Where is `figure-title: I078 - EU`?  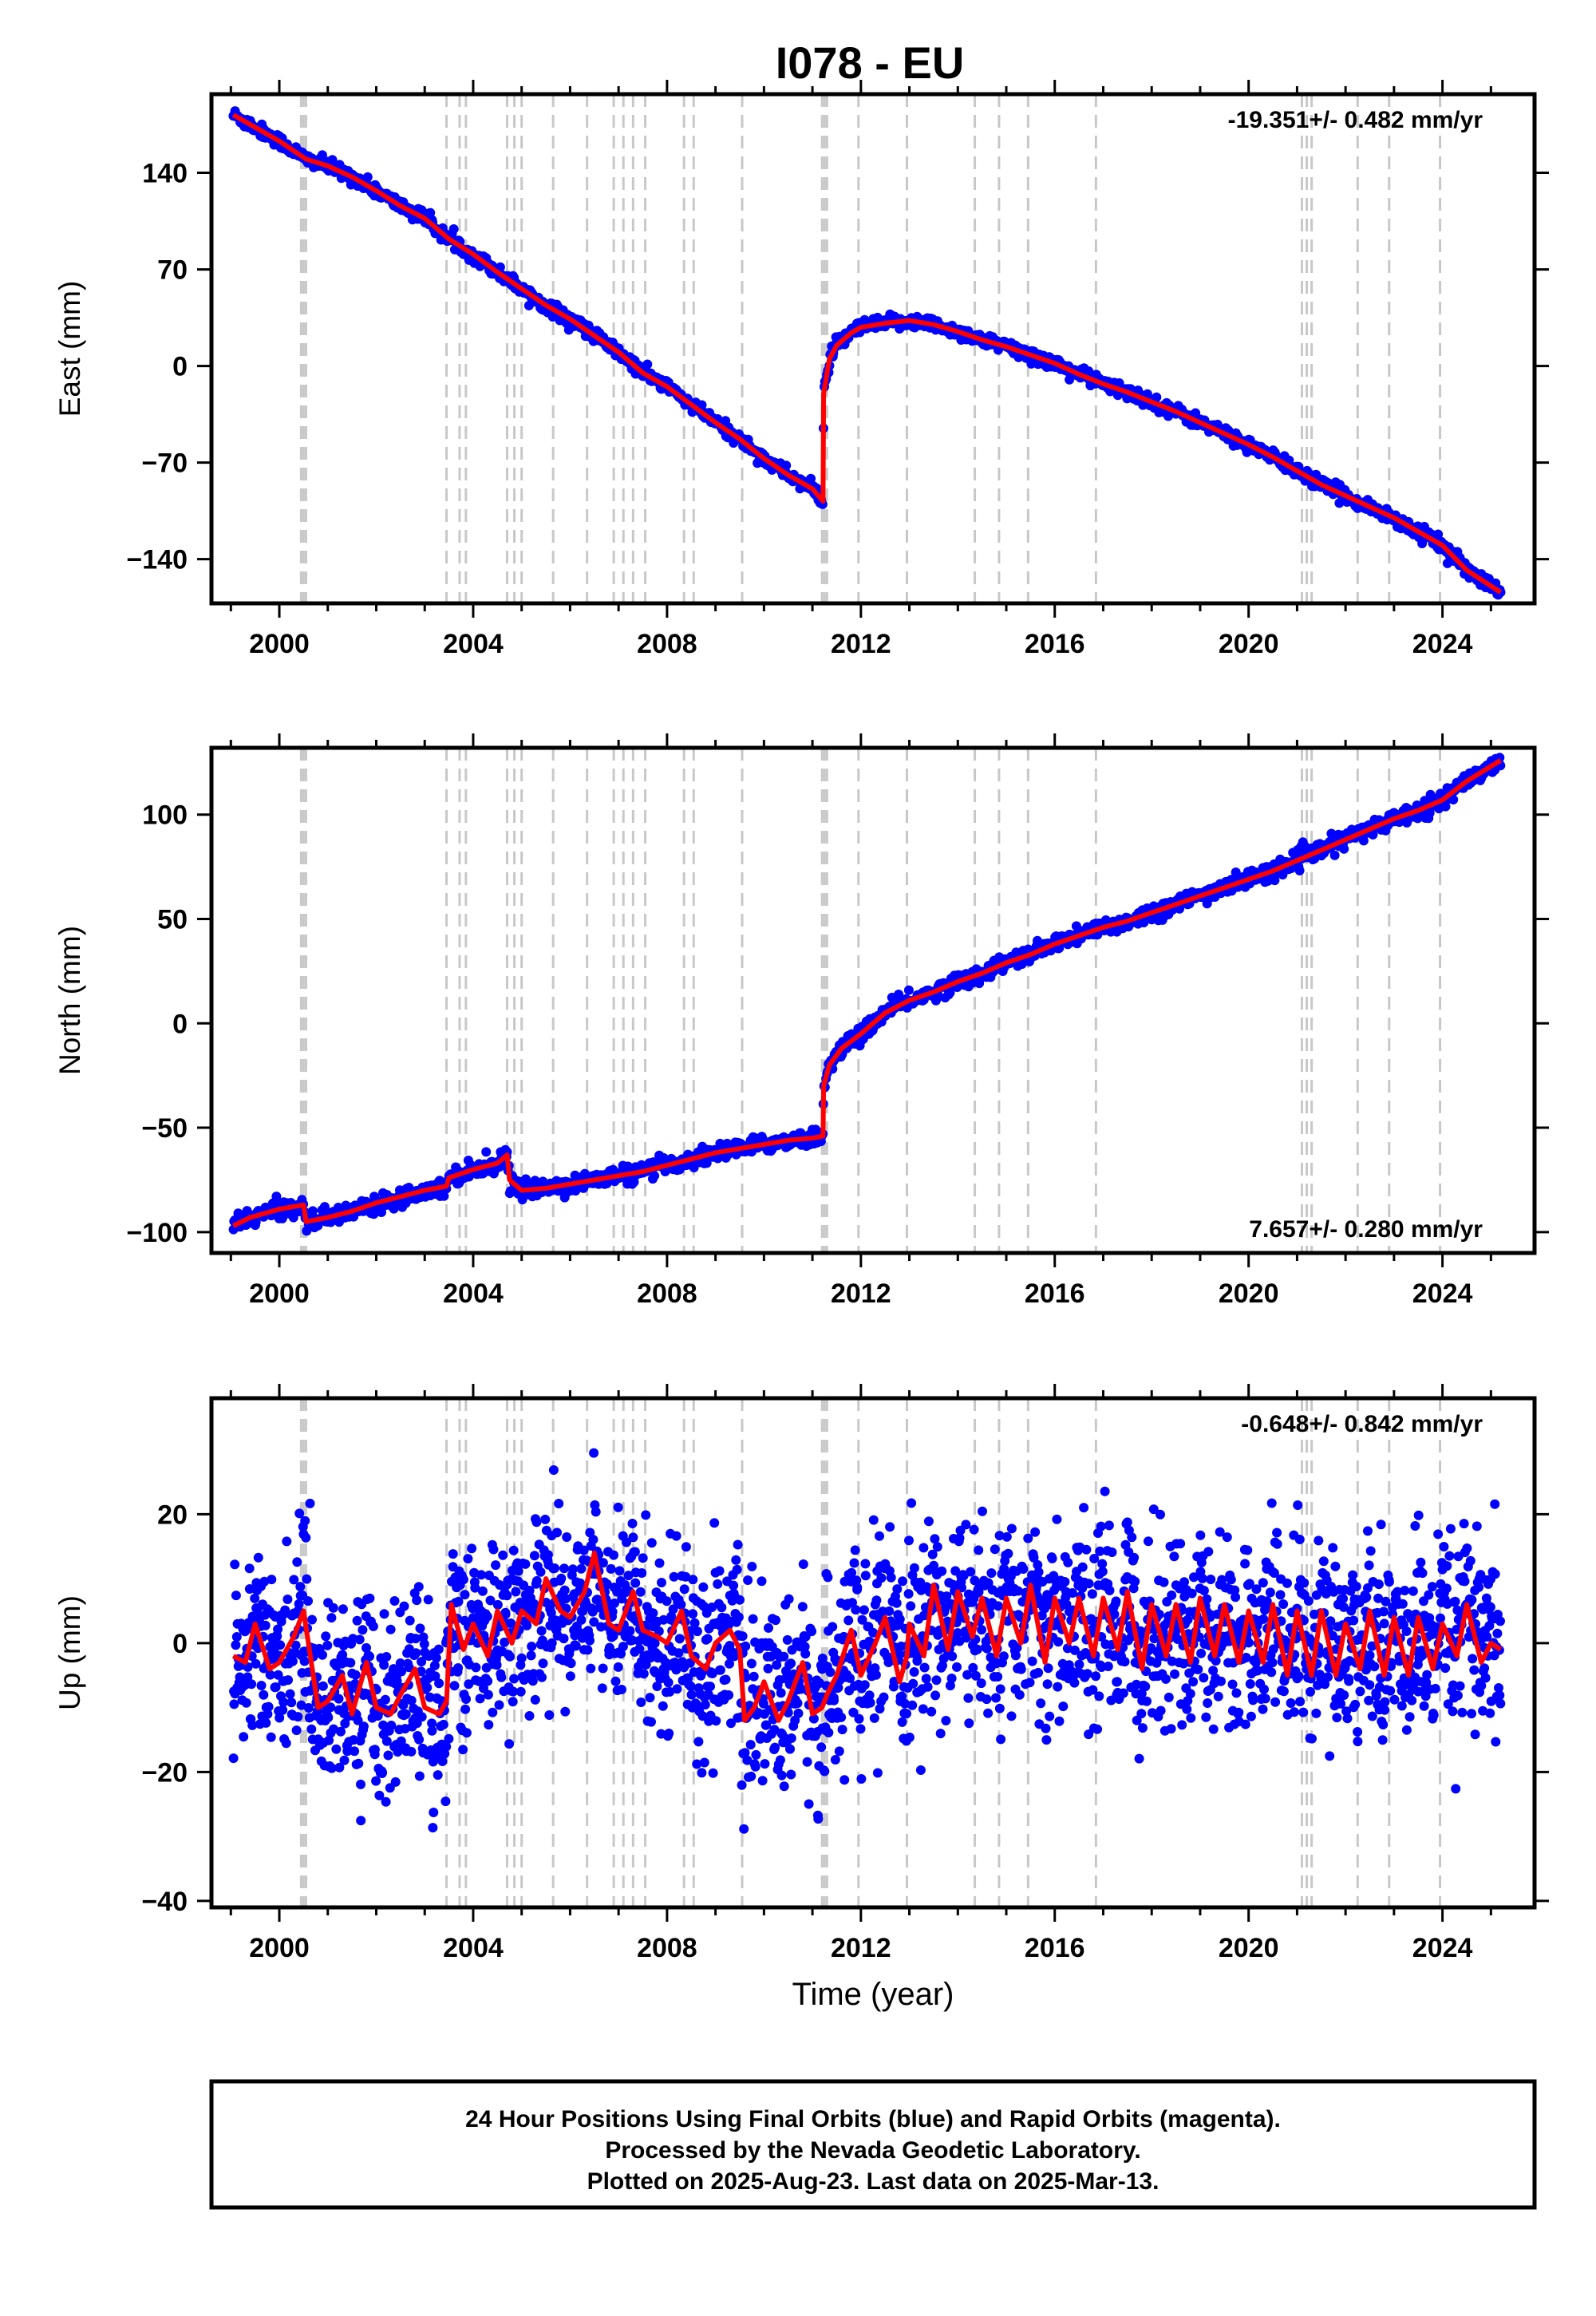
figure-title: I078 - EU is located at coordinates (870, 63).